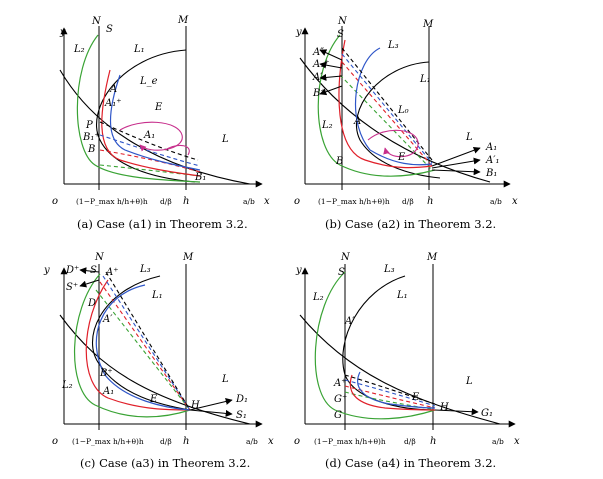 This screenshot has width=603, height=479. Describe the element at coordinates (72, 270) in the screenshot. I see `label-Dplus: D⁺` at that location.